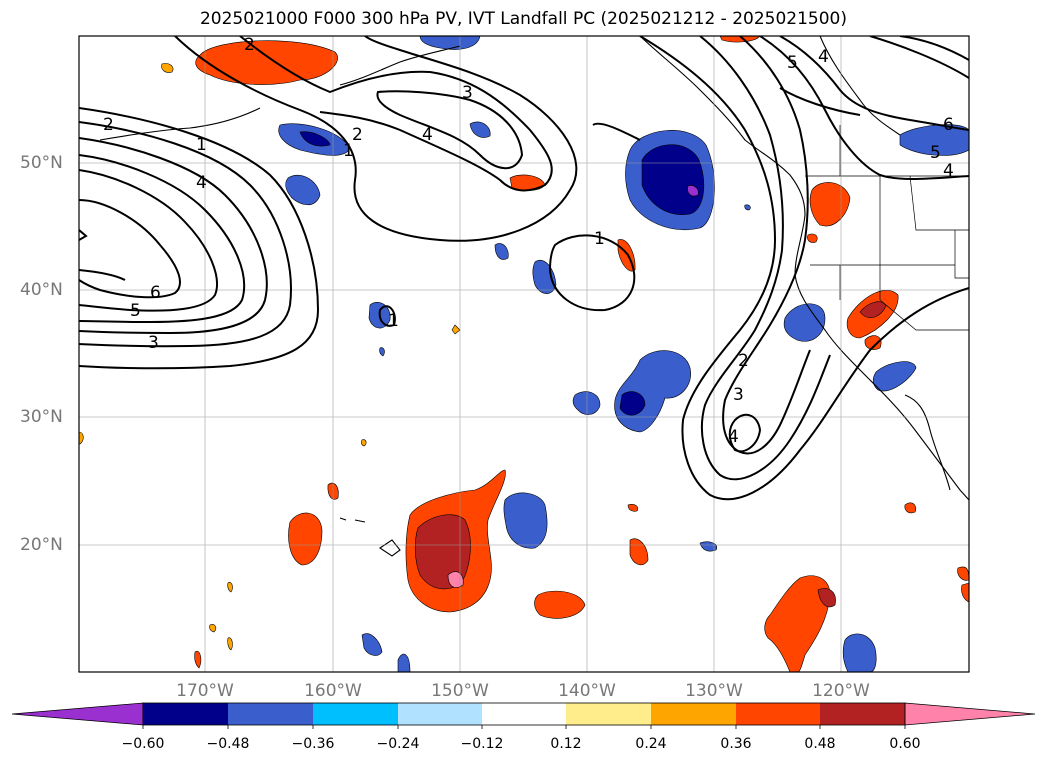  Describe the element at coordinates (736, 744) in the screenshot. I see `colorbar-tick-label: 0.36` at that location.